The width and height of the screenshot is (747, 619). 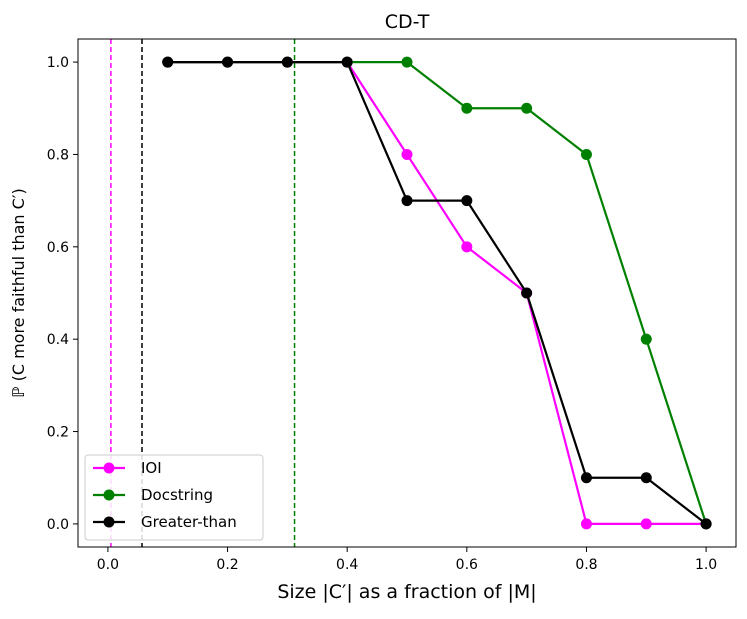 What do you see at coordinates (177, 495) in the screenshot?
I see `legend-label-docstring: Docstring` at bounding box center [177, 495].